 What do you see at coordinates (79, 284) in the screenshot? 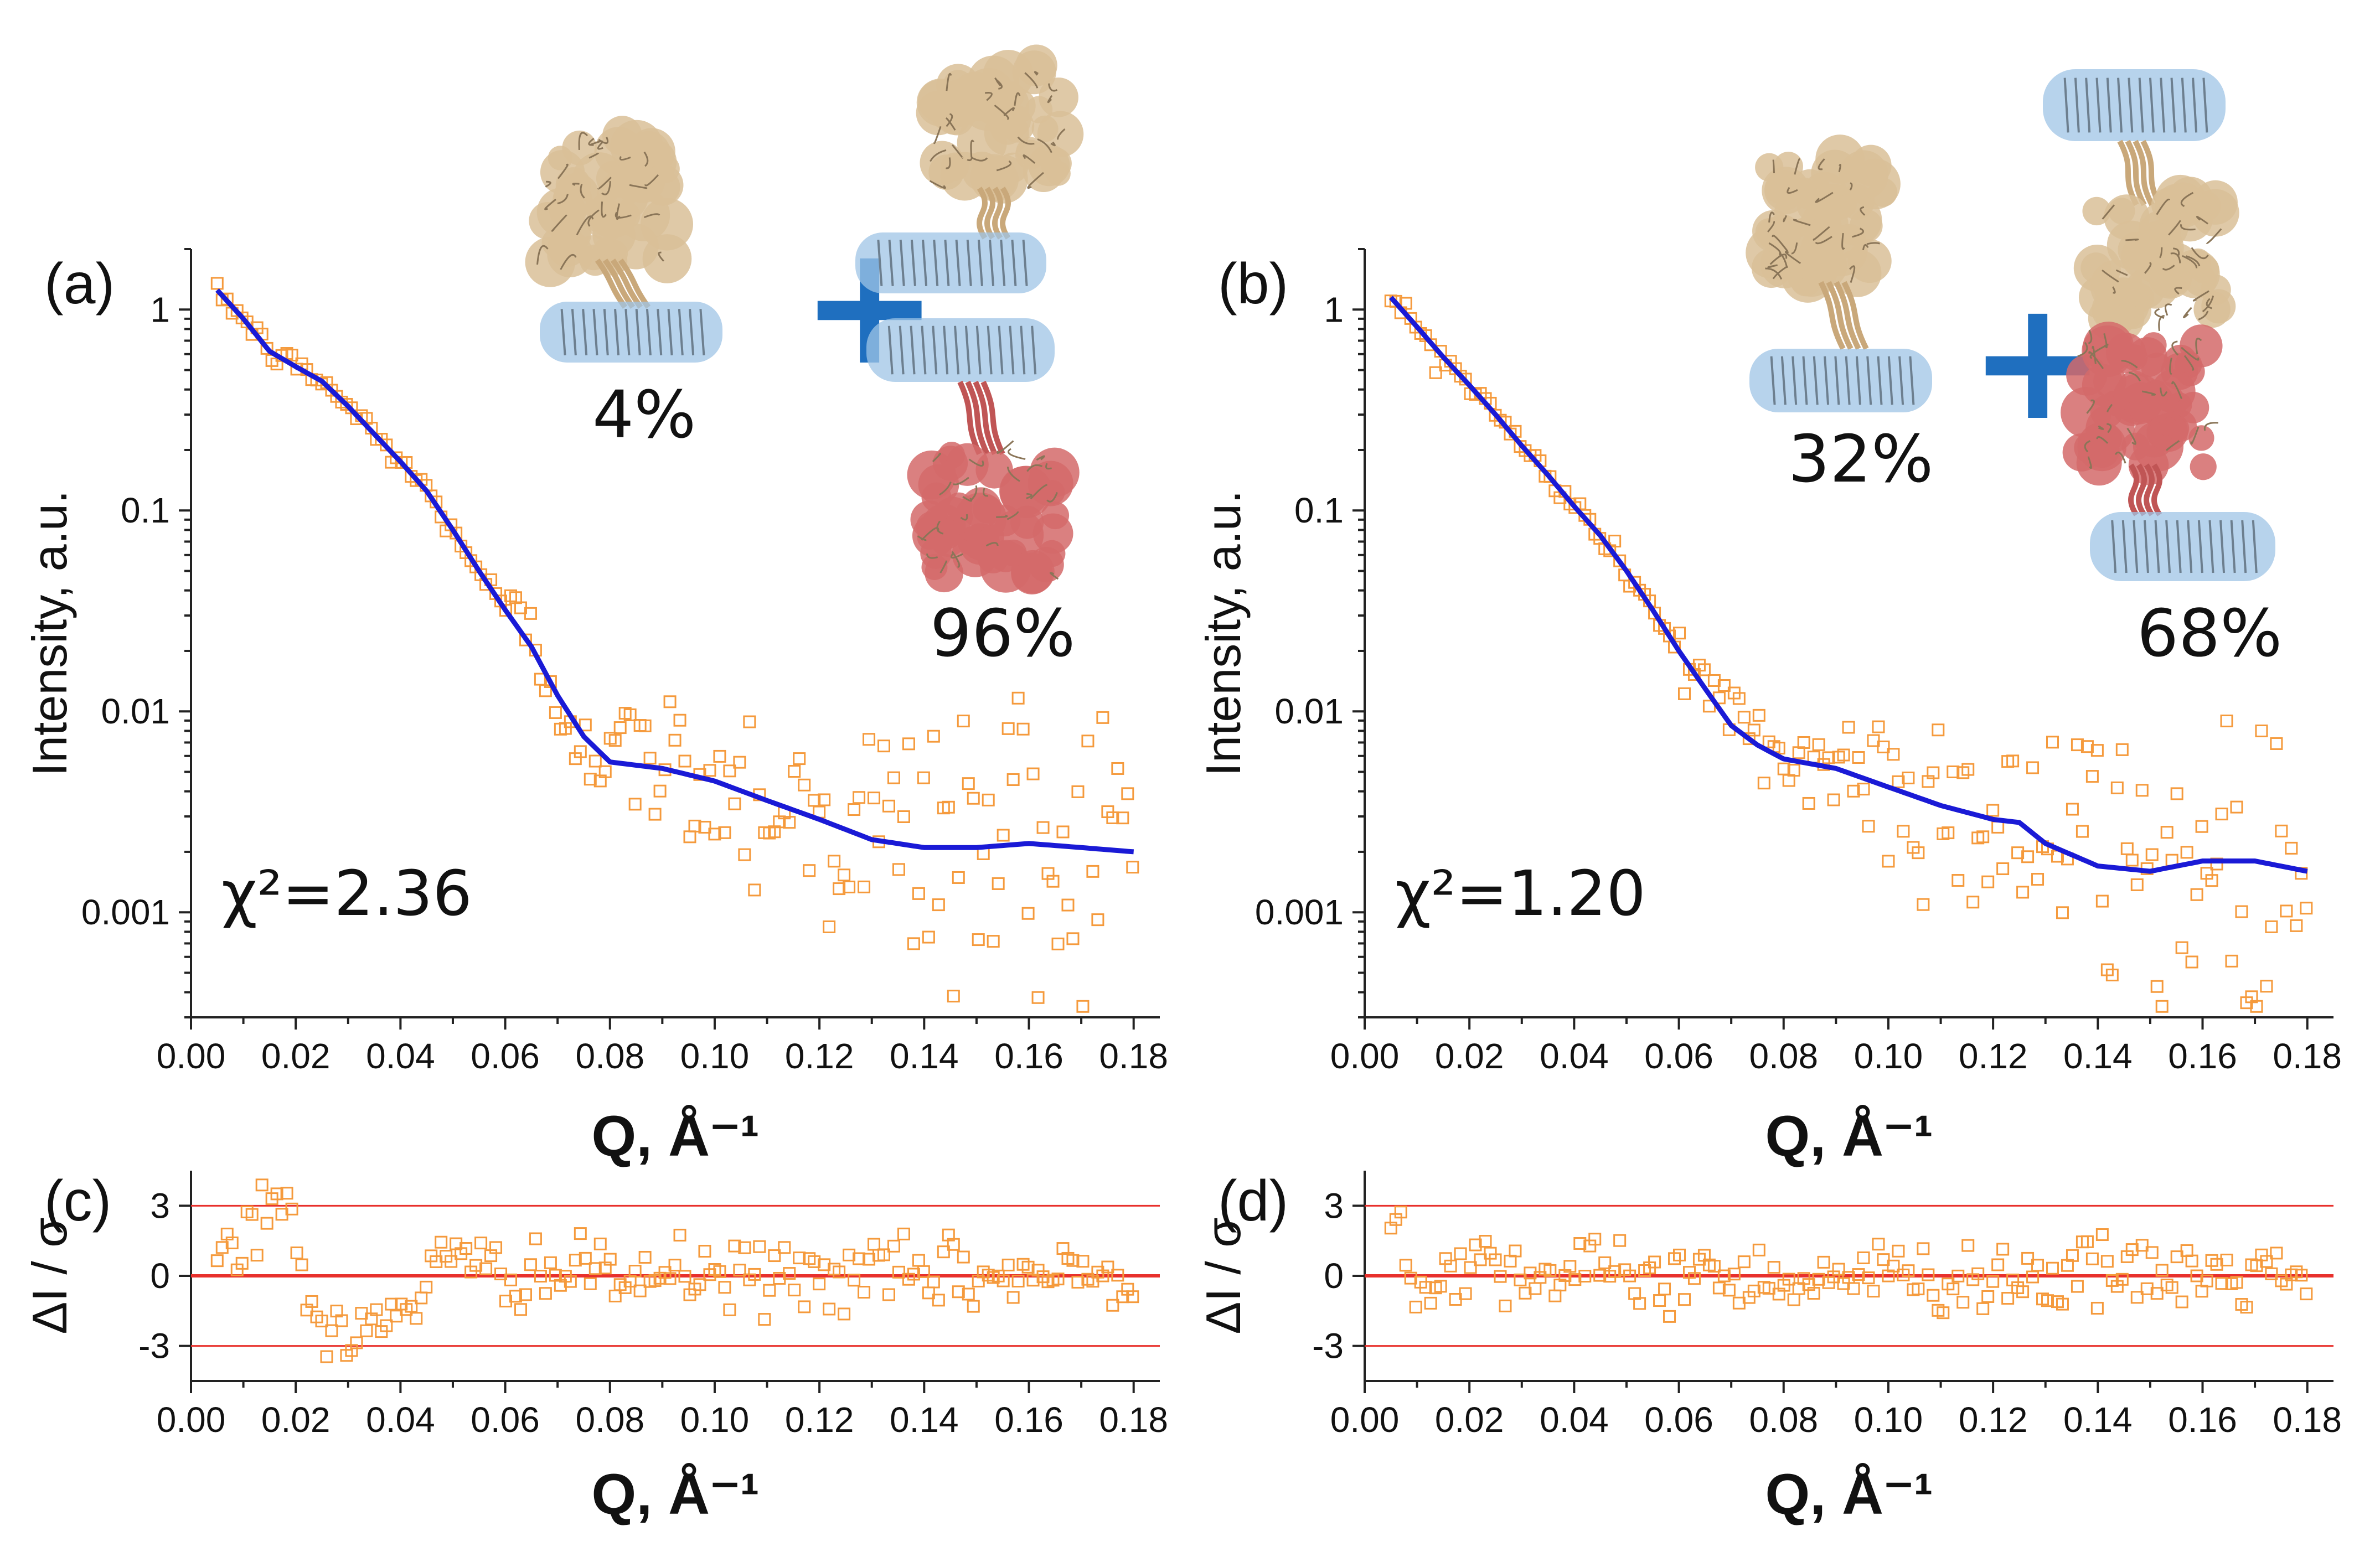
I see `panel-label: (a)` at bounding box center [79, 284].